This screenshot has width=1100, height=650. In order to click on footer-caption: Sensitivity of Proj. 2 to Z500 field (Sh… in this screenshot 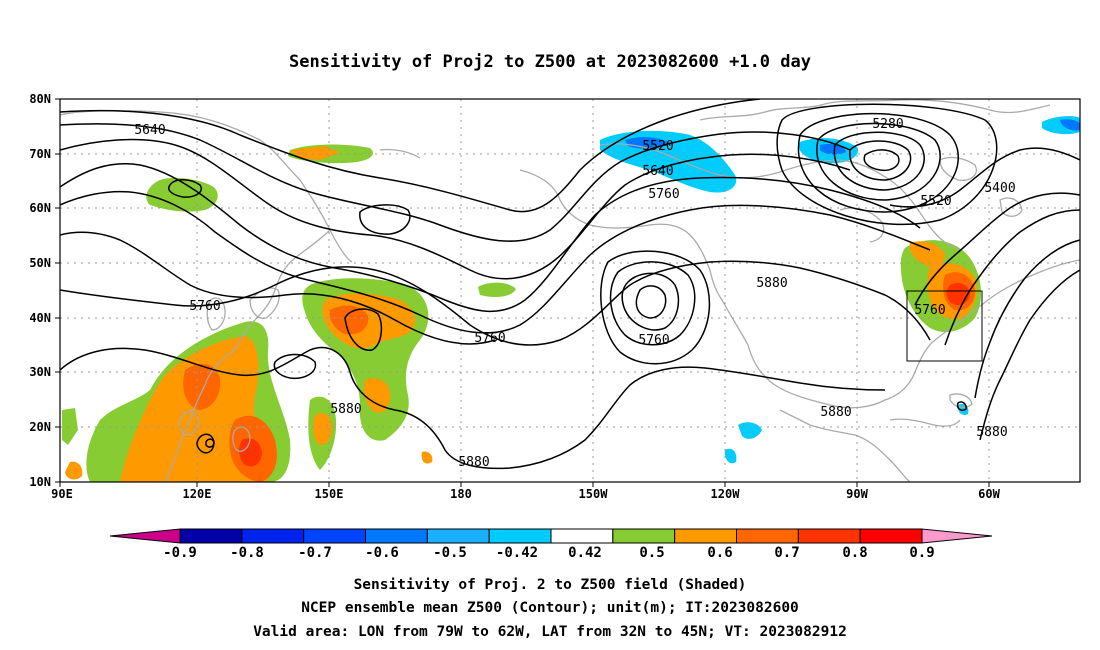, I will do `click(550, 608)`.